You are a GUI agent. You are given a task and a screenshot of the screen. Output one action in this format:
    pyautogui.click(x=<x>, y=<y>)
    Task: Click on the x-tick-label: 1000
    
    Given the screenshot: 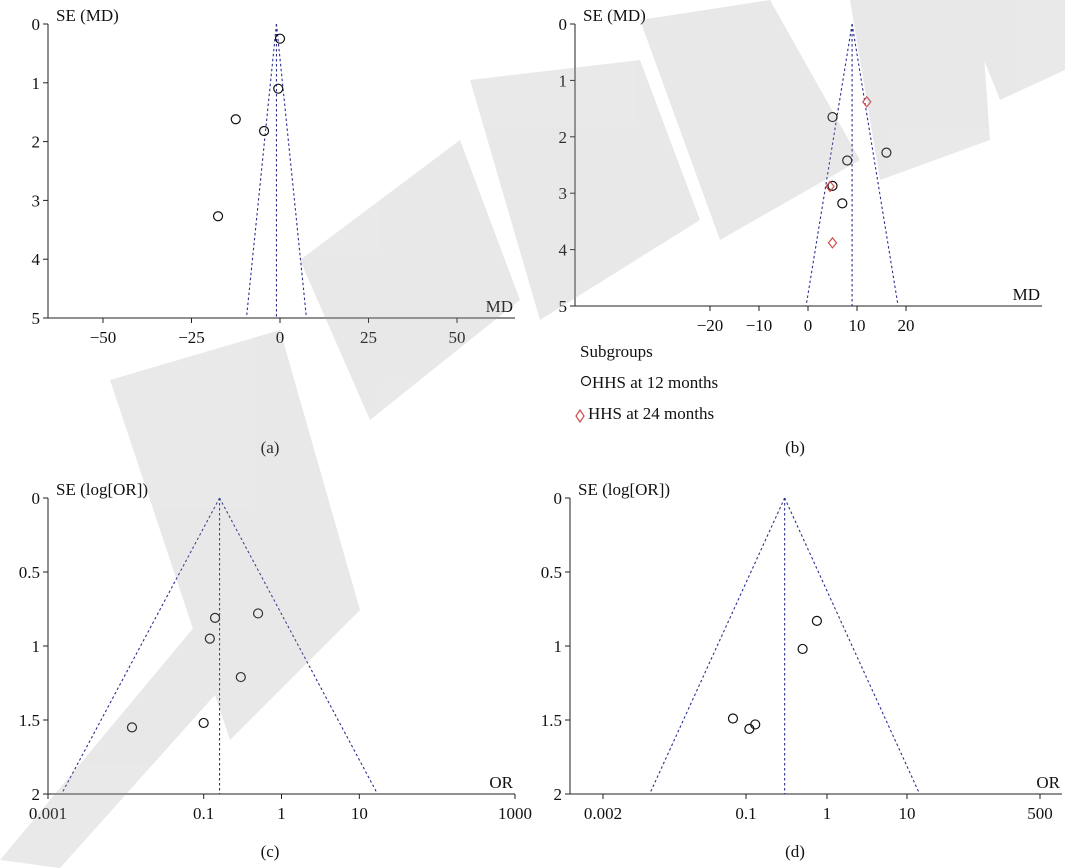 What is the action you would take?
    pyautogui.click(x=515, y=813)
    